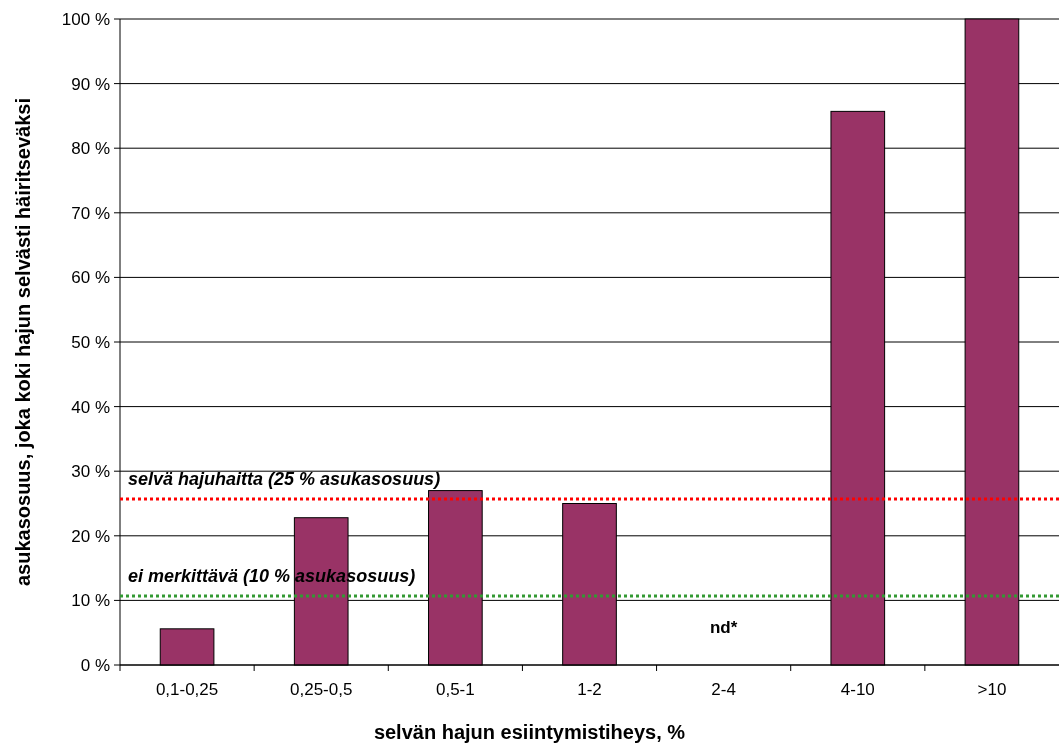 This screenshot has width=1059, height=747. Describe the element at coordinates (723, 689) in the screenshot. I see `x-tick-label: 2-4` at that location.